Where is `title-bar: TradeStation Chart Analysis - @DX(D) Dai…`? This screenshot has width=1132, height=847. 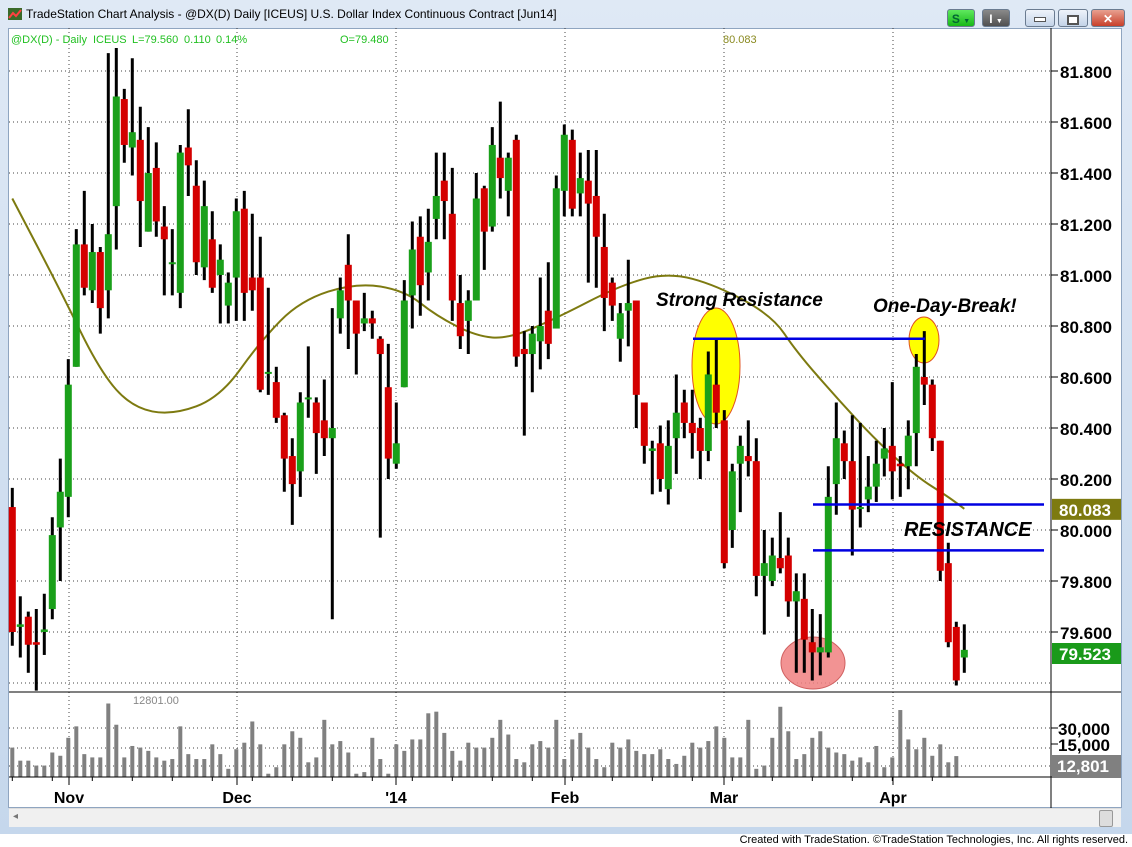 title-bar: TradeStation Chart Analysis - @DX(D) Dai… is located at coordinates (566, 14).